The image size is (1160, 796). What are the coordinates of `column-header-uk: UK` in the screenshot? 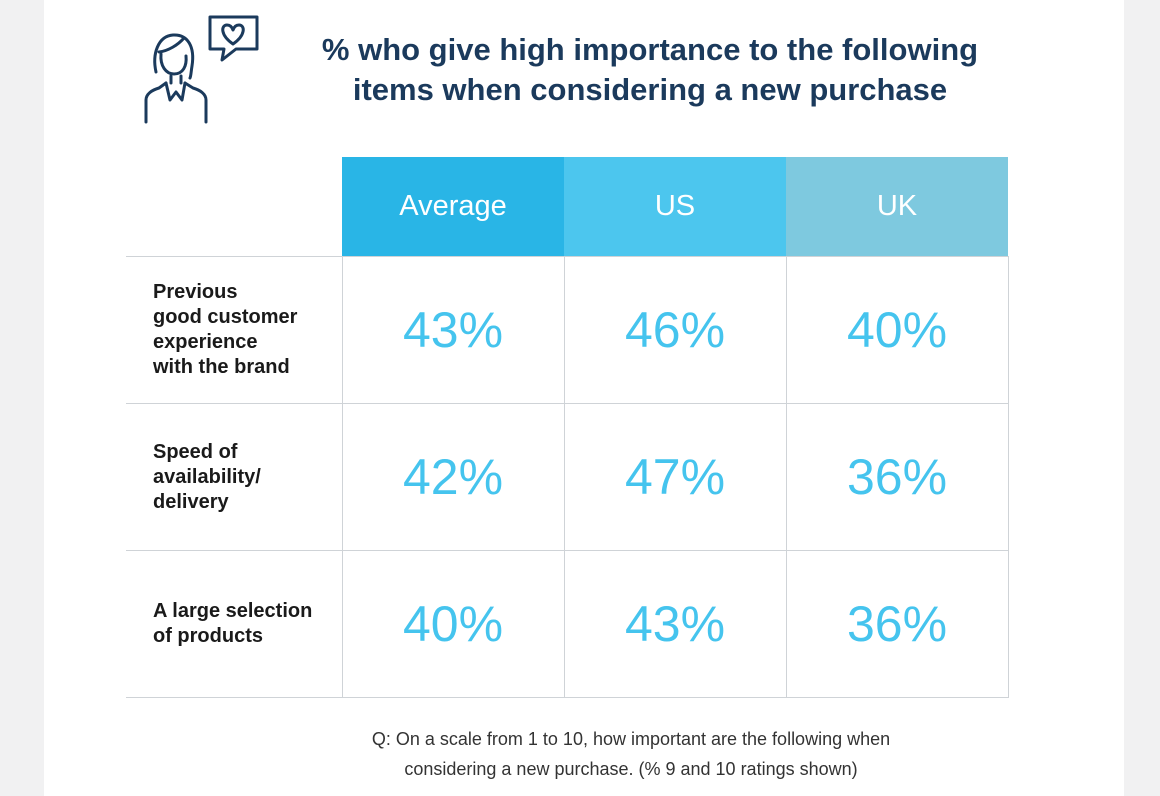 It's located at (897, 207).